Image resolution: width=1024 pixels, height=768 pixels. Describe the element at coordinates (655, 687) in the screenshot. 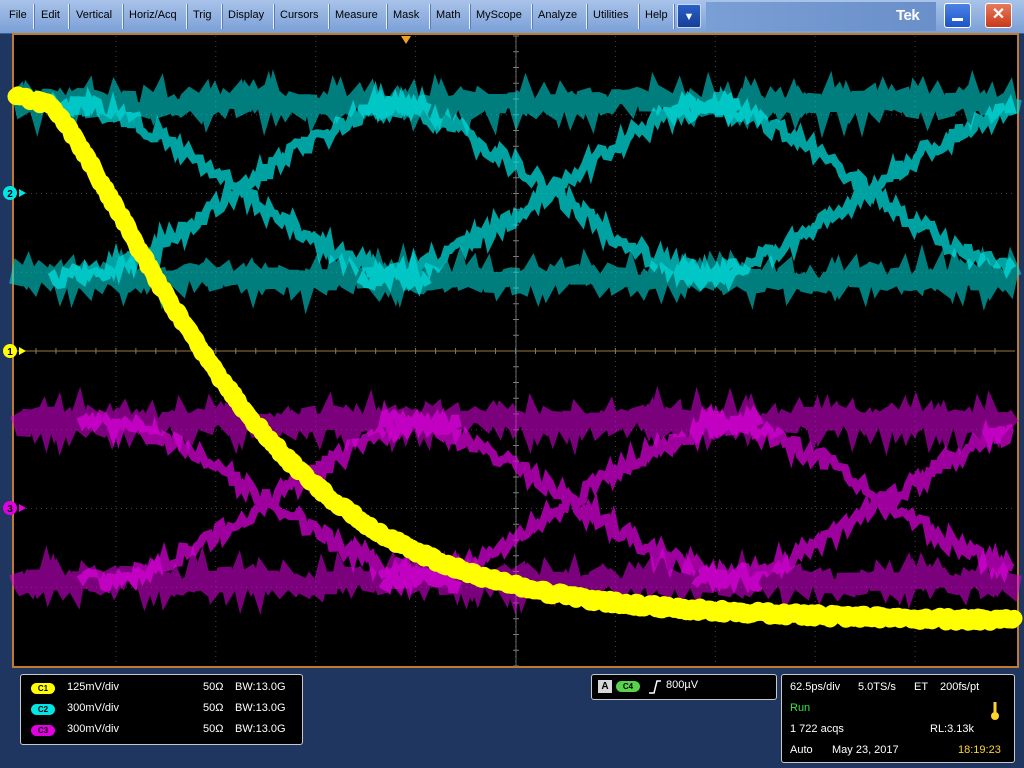

I see `rising-edge-icon` at that location.